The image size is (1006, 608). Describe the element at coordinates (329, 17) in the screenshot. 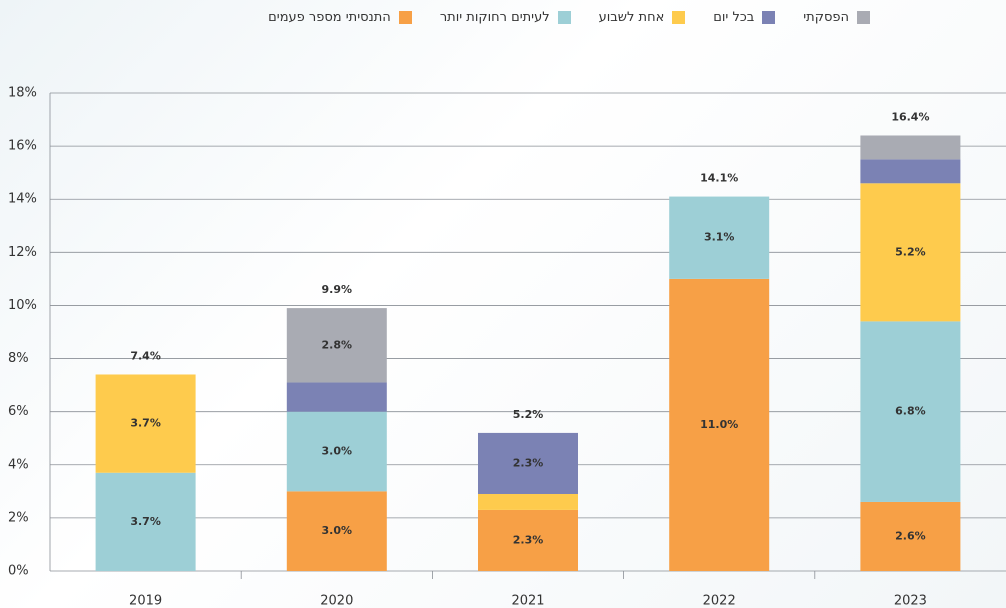

I see `legend-label: התנסיתי מספר פעמים` at that location.